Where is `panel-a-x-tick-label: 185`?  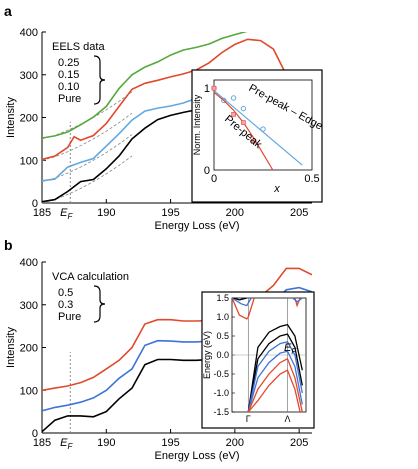
panel-a-x-tick-label: 185 is located at coordinates (42, 213).